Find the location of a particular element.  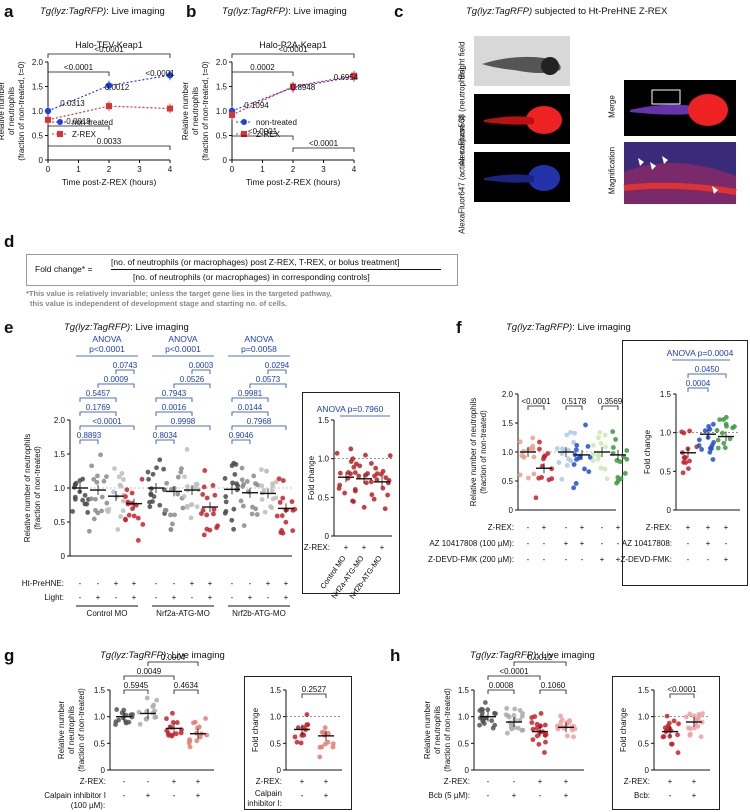

panel-b-ylabel: Relative number is located at coordinates (185, 111).